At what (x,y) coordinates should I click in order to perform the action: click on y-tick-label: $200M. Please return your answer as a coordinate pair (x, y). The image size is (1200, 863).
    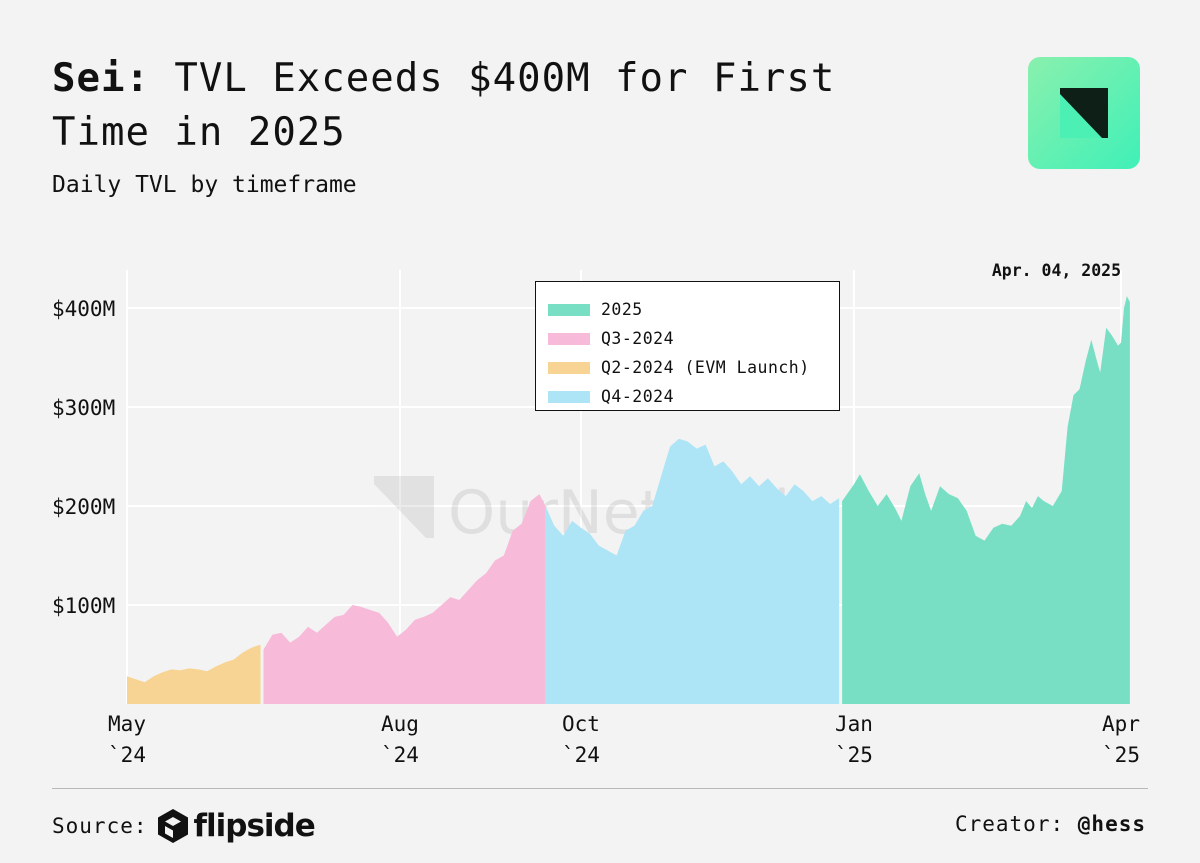
    Looking at the image, I should click on (83, 507).